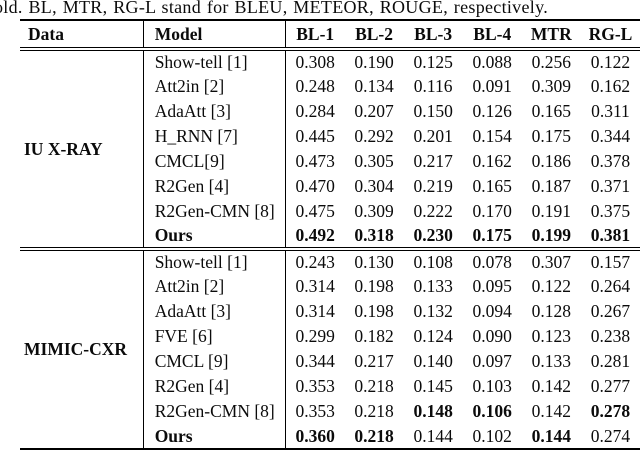  Describe the element at coordinates (433, 361) in the screenshot. I see `metric-value: 0.140` at that location.